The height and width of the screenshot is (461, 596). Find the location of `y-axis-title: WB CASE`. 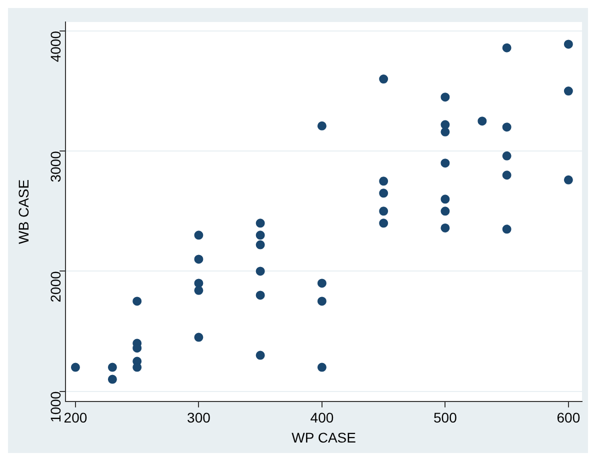

y-axis-title: WB CASE is located at coordinates (23, 211).